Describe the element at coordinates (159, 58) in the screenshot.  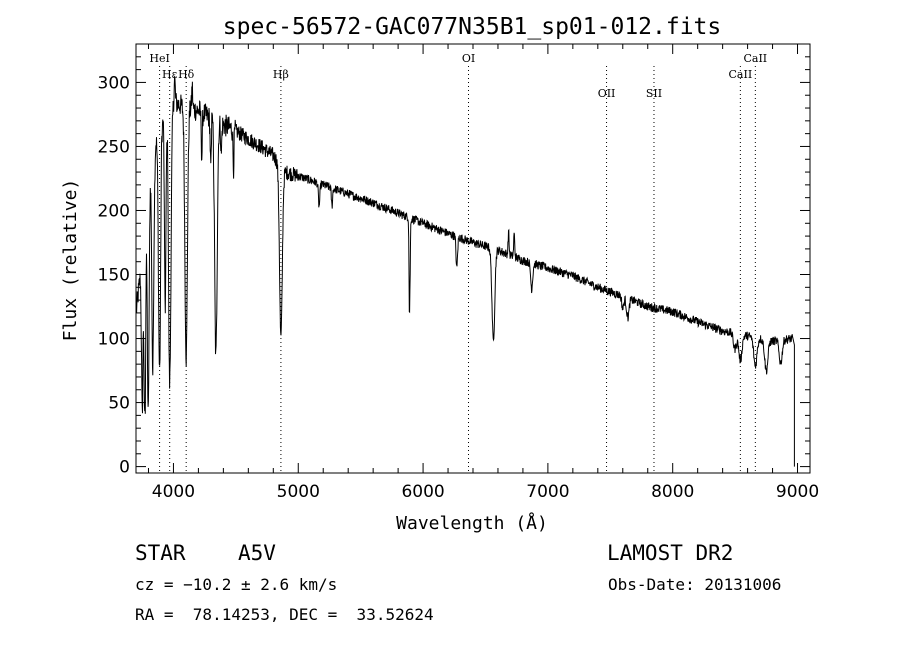
I see `marker-label: HeI` at that location.